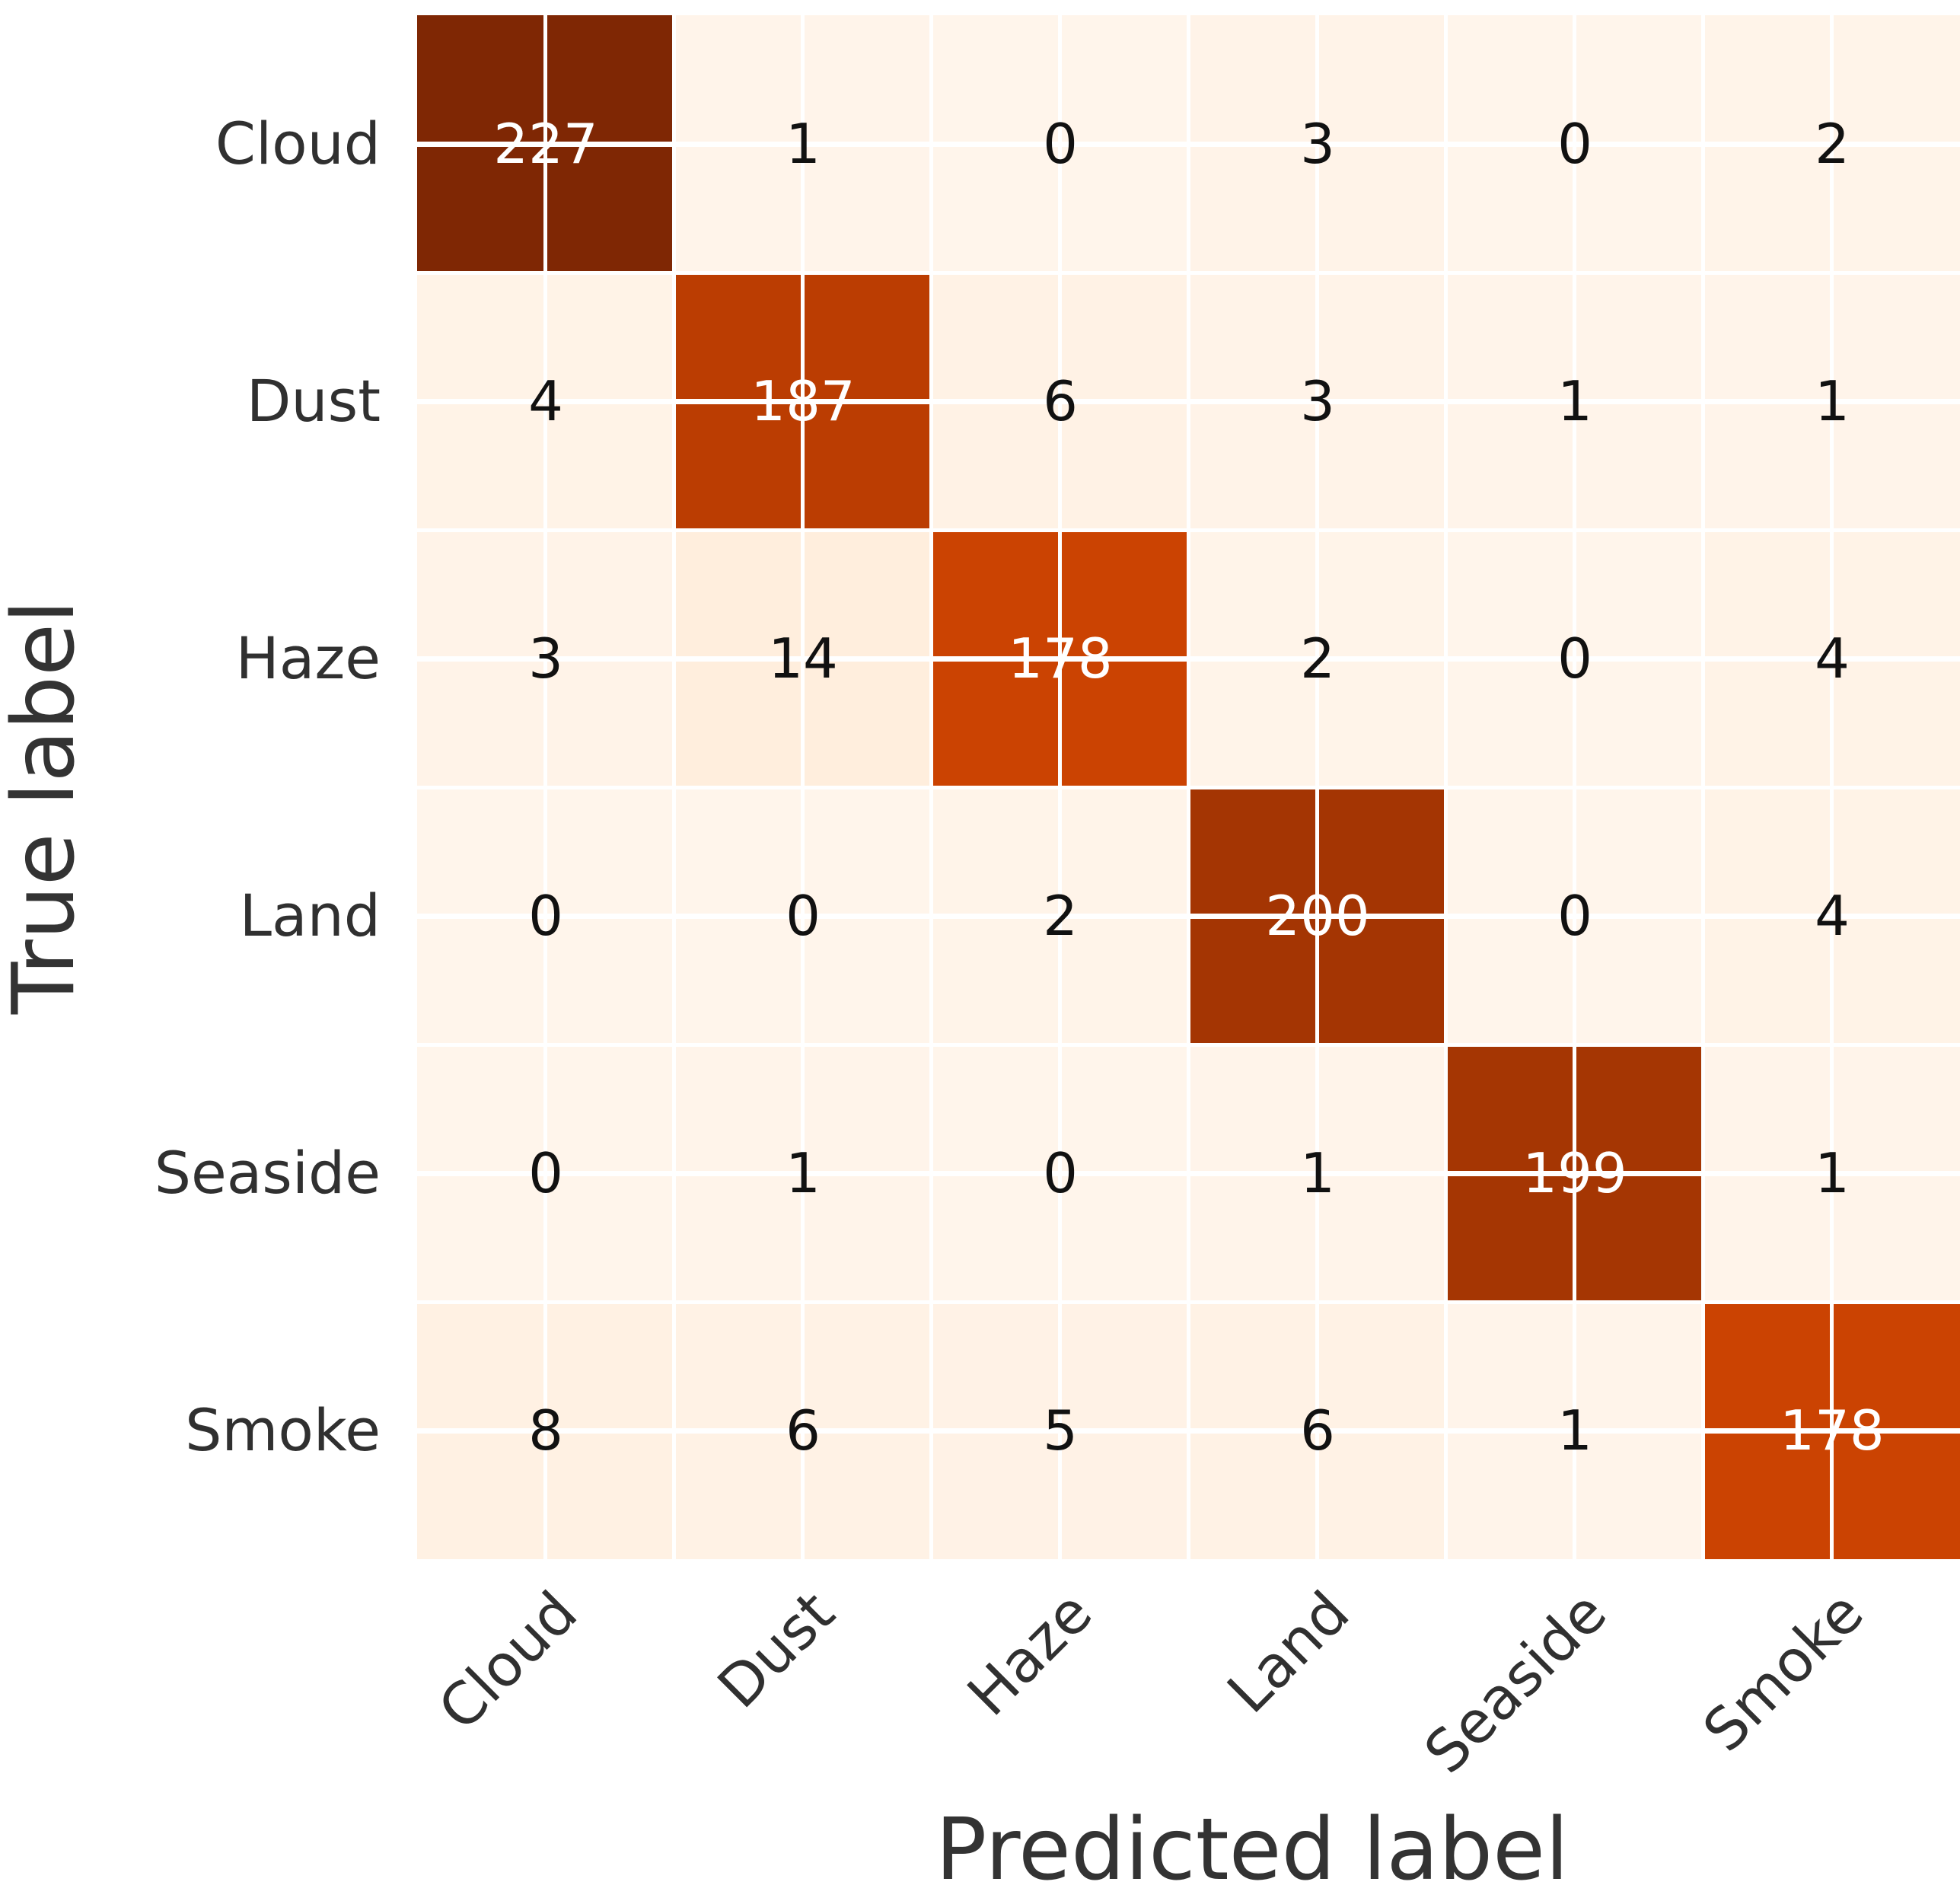 Image resolution: width=1960 pixels, height=1901 pixels. What do you see at coordinates (803, 401) in the screenshot?
I see `cell-value-annotation: 187` at bounding box center [803, 401].